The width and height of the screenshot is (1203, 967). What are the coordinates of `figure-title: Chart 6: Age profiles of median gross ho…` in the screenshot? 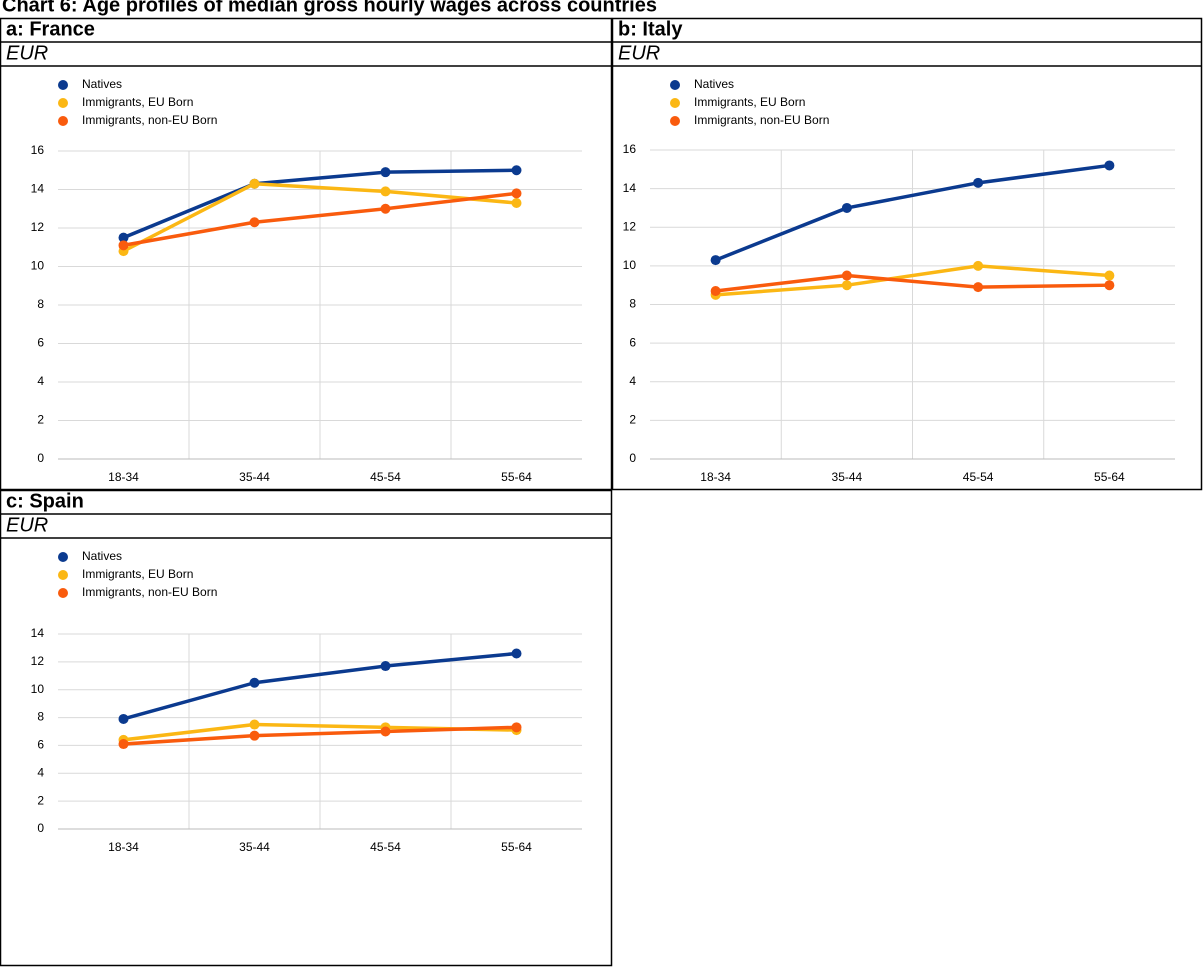 It's located at (329, 8).